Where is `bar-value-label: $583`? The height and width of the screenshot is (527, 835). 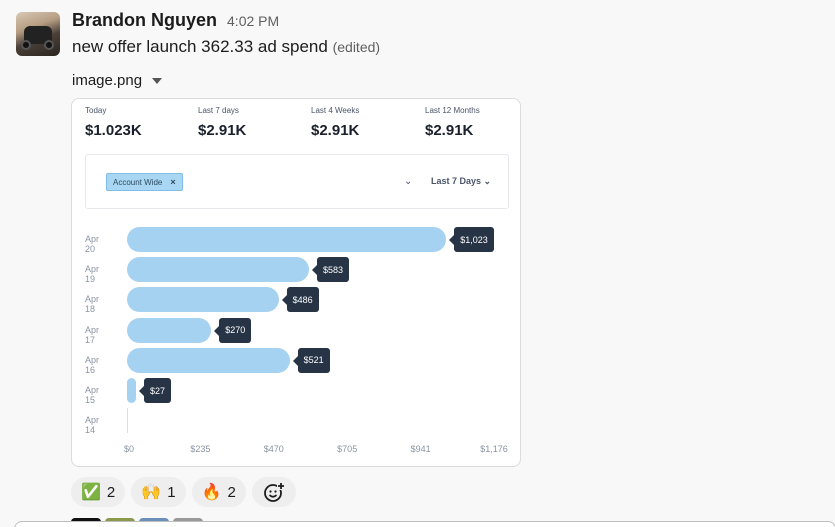
bar-value-label: $583 is located at coordinates (330, 270).